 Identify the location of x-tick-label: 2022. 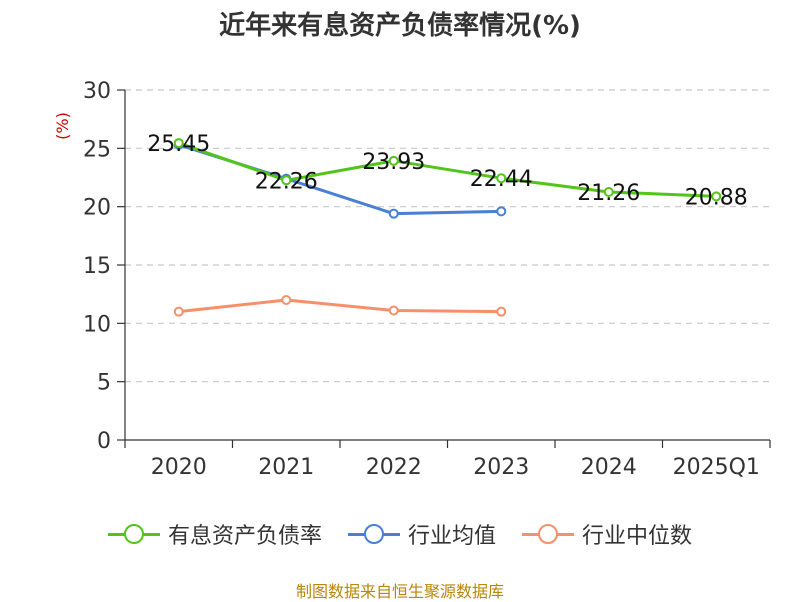
(394, 467).